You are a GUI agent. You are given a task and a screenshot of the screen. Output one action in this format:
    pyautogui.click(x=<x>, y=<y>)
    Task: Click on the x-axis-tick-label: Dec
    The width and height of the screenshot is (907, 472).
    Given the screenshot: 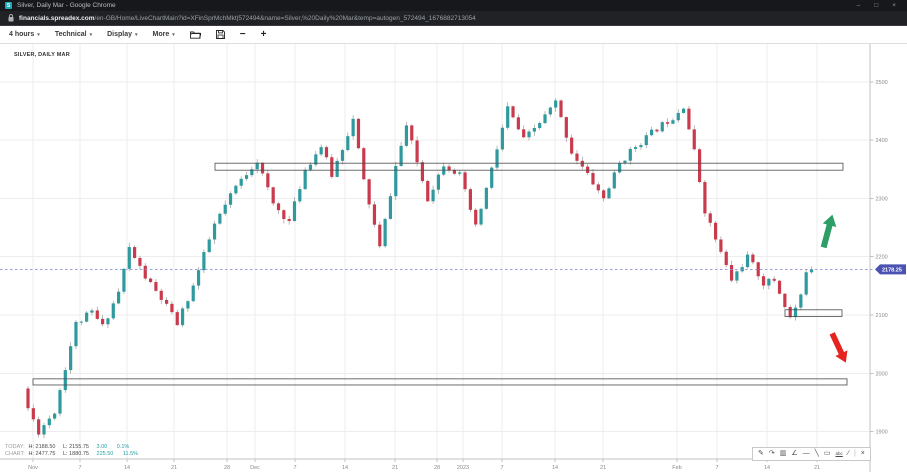 What is the action you would take?
    pyautogui.click(x=255, y=468)
    